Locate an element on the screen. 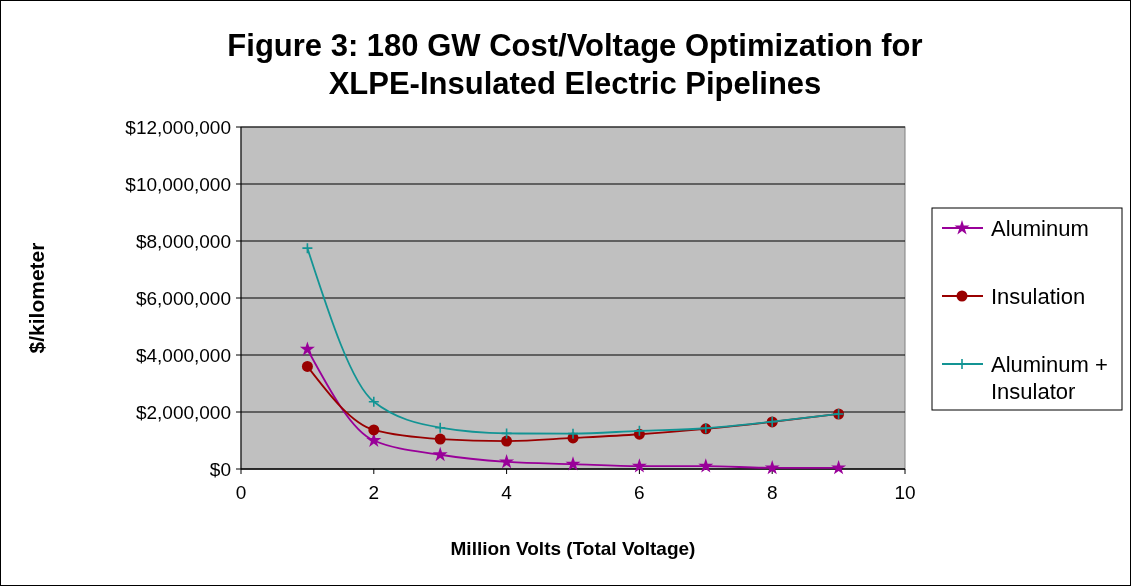 This screenshot has width=1131, height=586. y-tick-label: $6,000,000 is located at coordinates (183, 298).